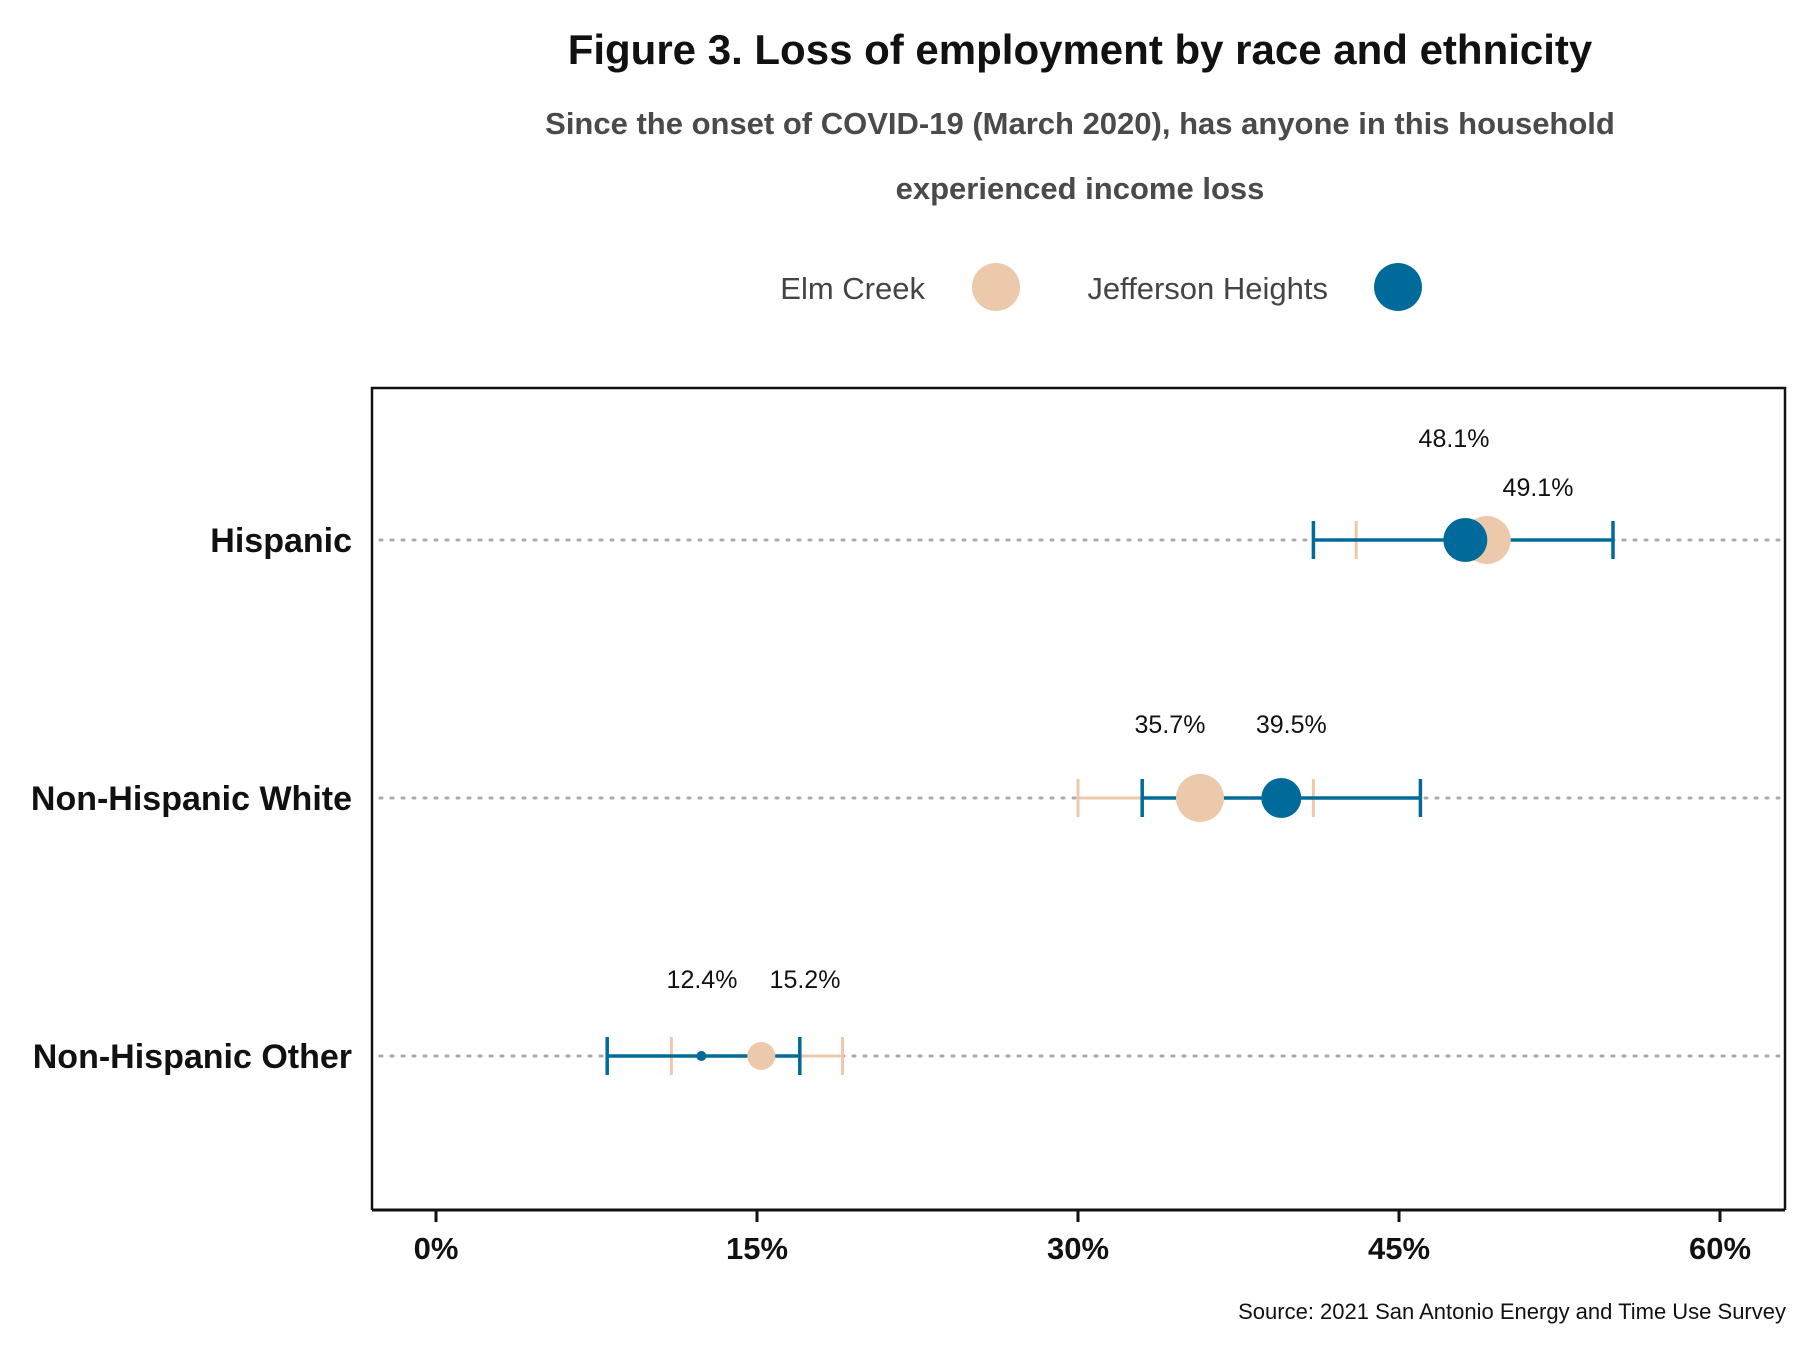 Image resolution: width=1800 pixels, height=1350 pixels. Describe the element at coordinates (1170, 725) in the screenshot. I see `data-label-elm-creek-non-hispanic-white: 35.7%` at that location.